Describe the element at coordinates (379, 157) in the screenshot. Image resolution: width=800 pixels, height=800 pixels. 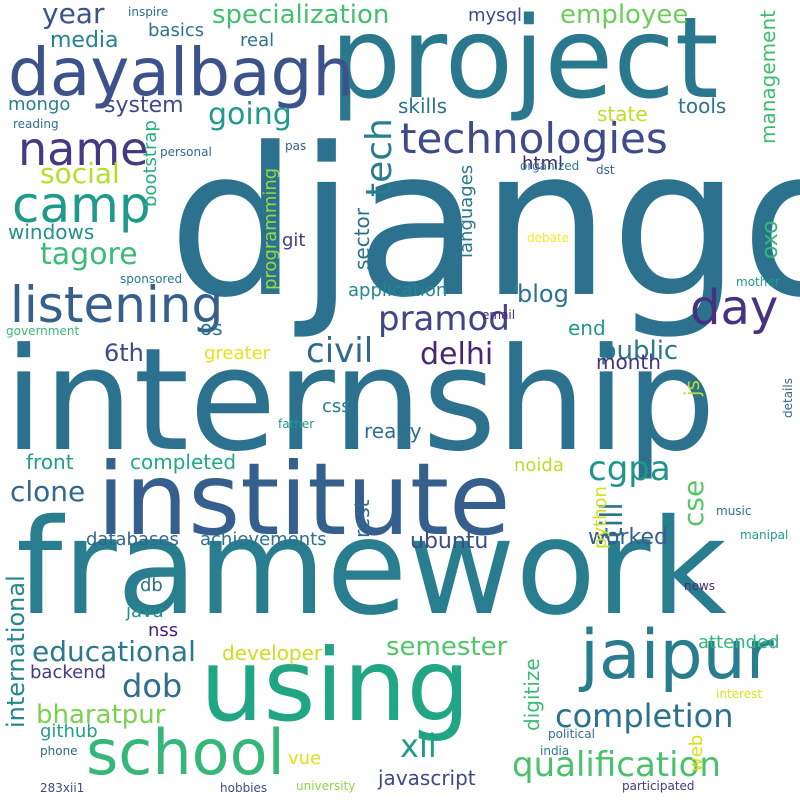
I see `word-tech: tech` at that location.